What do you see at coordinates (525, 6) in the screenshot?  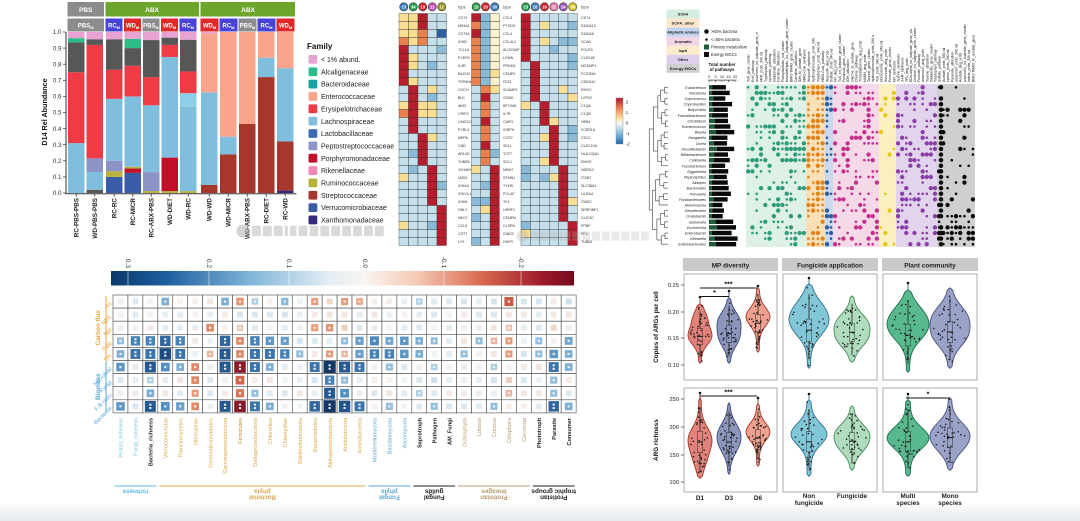 I see `svg-text: 23` at bounding box center [525, 6].